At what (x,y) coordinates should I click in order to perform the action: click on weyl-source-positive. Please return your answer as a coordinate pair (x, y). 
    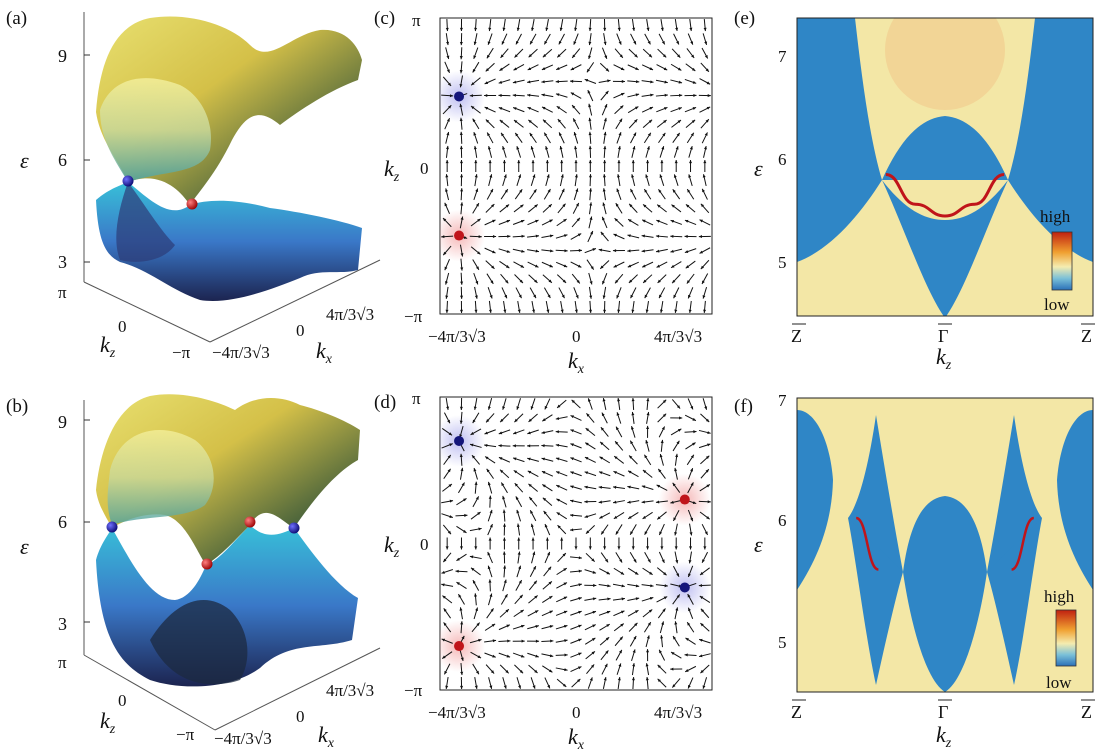
    Looking at the image, I should click on (684, 499).